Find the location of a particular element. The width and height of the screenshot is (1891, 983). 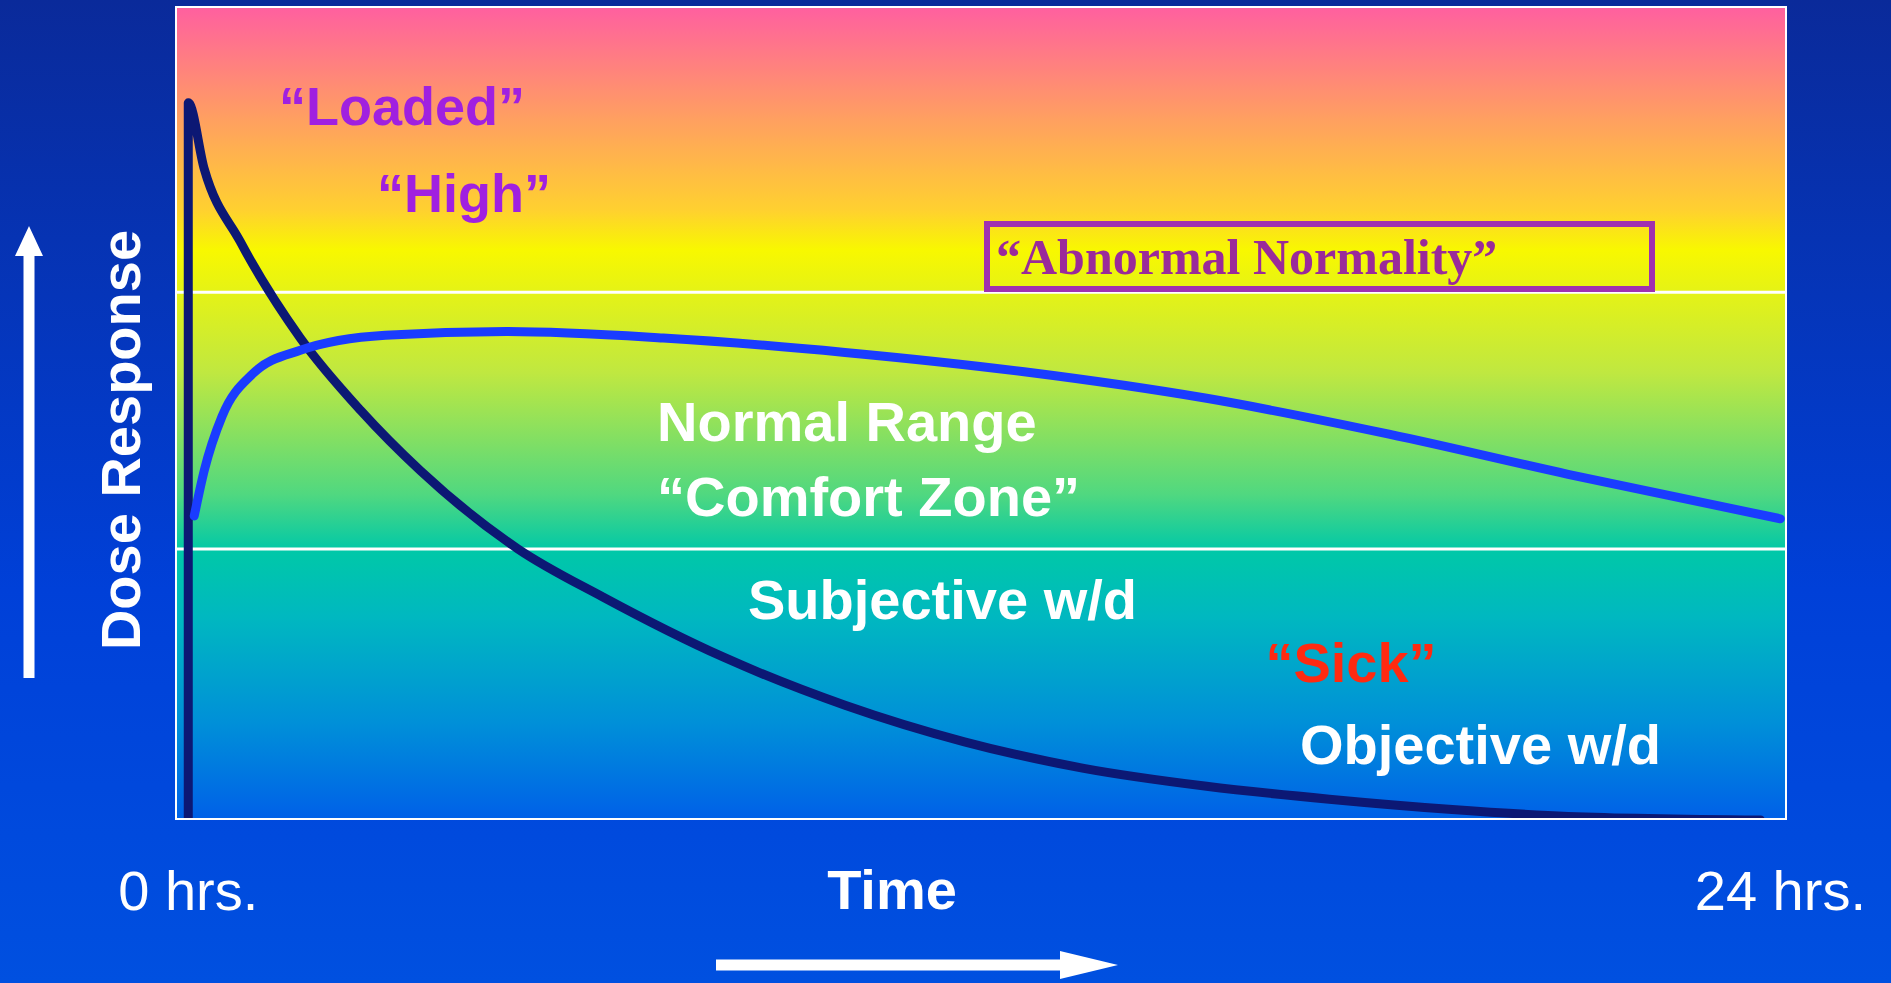

x-axis-title: Time is located at coordinates (892, 889).